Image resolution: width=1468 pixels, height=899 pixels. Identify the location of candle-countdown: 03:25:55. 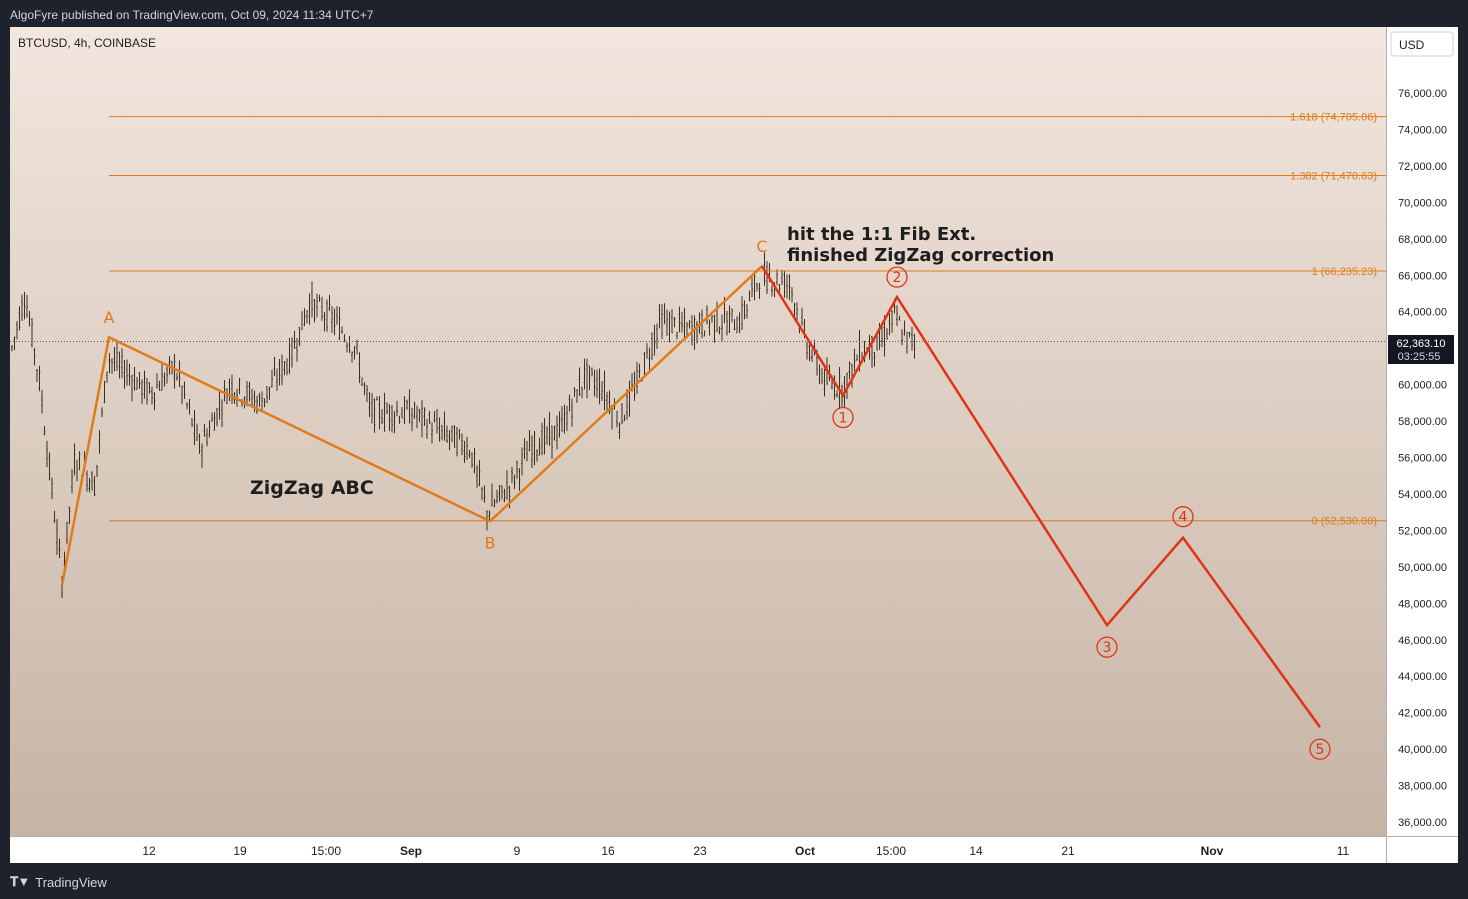
(1419, 357).